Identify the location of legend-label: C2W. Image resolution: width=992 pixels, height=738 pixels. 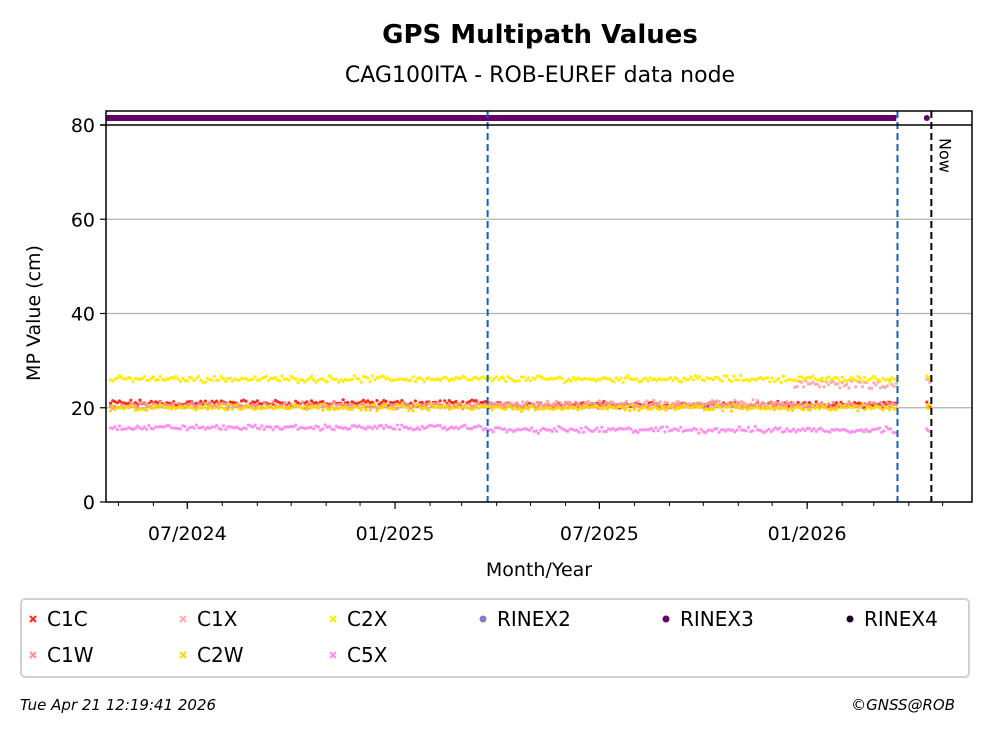
(220, 655).